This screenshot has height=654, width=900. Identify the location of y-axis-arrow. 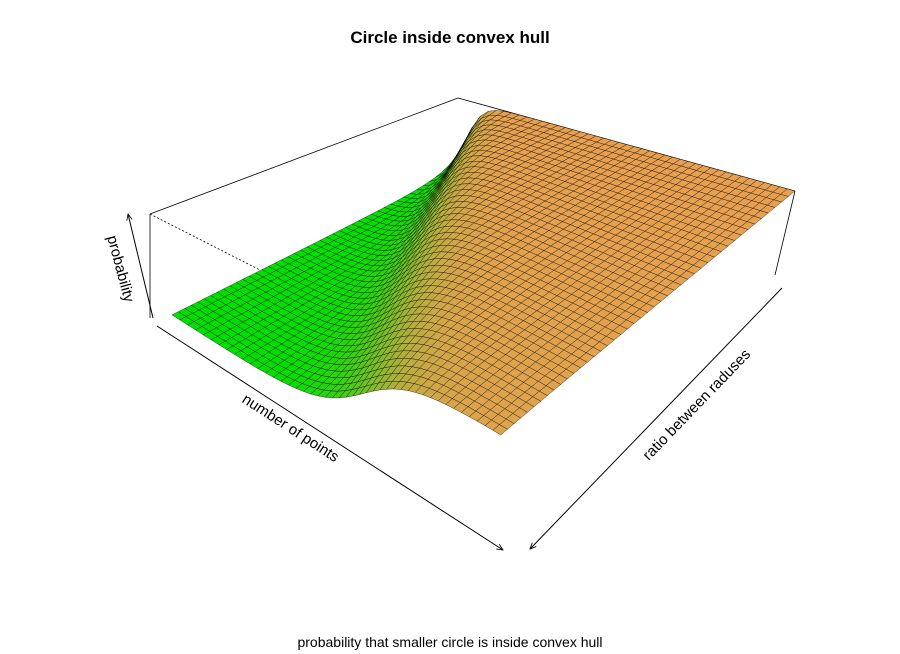
(656, 418).